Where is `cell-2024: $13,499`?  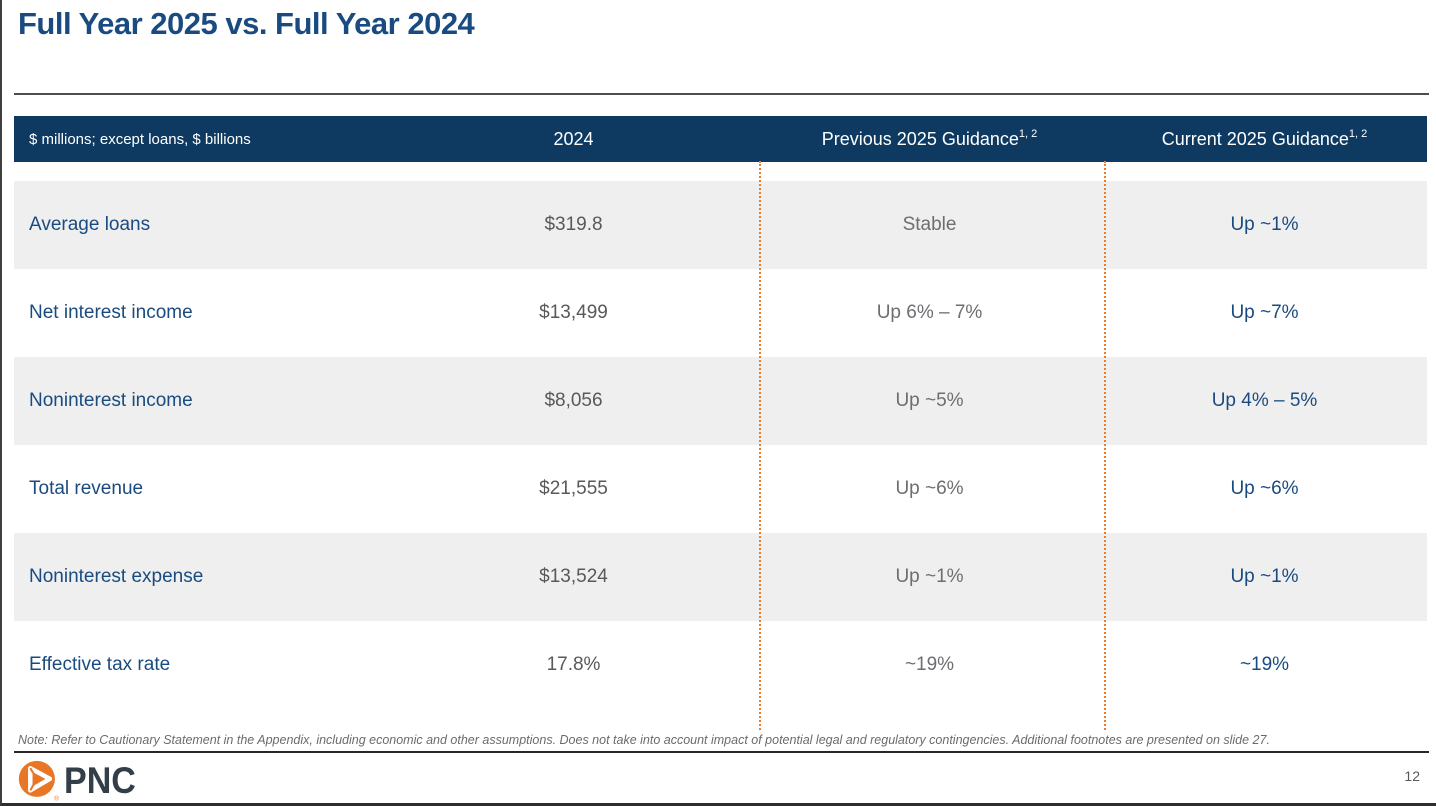 cell-2024: $13,499 is located at coordinates (573, 312).